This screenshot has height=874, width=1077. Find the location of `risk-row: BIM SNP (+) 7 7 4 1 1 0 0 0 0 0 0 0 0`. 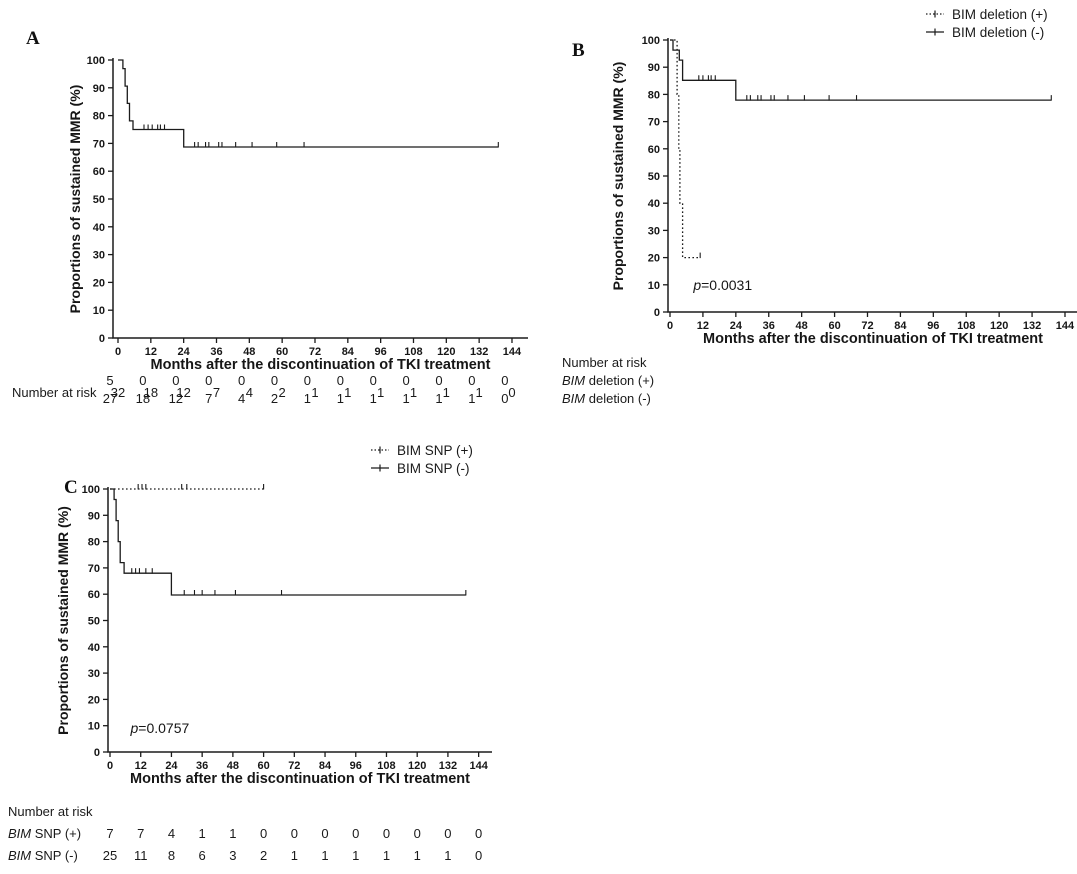

risk-row: BIM SNP (+) 7 7 4 1 1 0 0 0 0 0 0 0 0 is located at coordinates (280, 834).